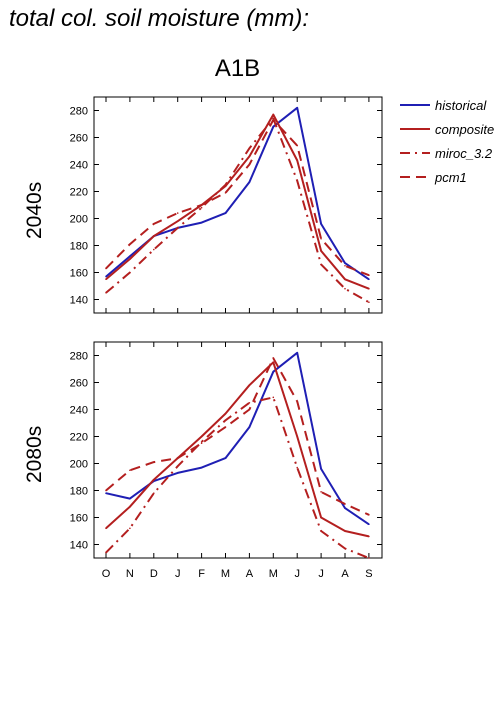  What do you see at coordinates (464, 129) in the screenshot?
I see `legend-label: composite` at bounding box center [464, 129].